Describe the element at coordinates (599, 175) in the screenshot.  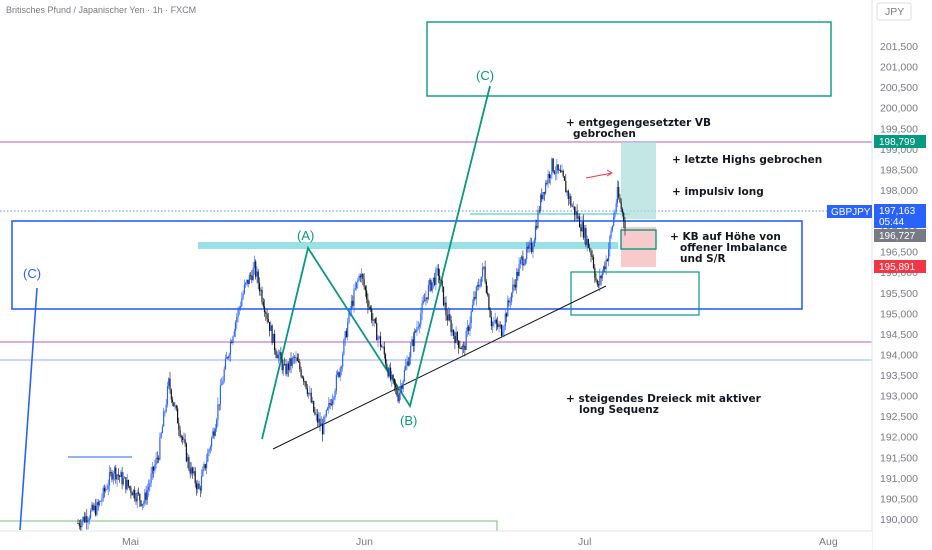
I see `arrow-line` at that location.